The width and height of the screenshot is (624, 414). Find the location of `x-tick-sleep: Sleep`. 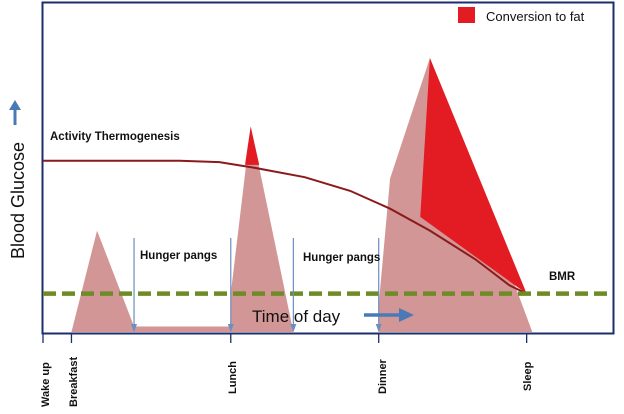

x-tick-sleep: Sleep is located at coordinates (528, 376).